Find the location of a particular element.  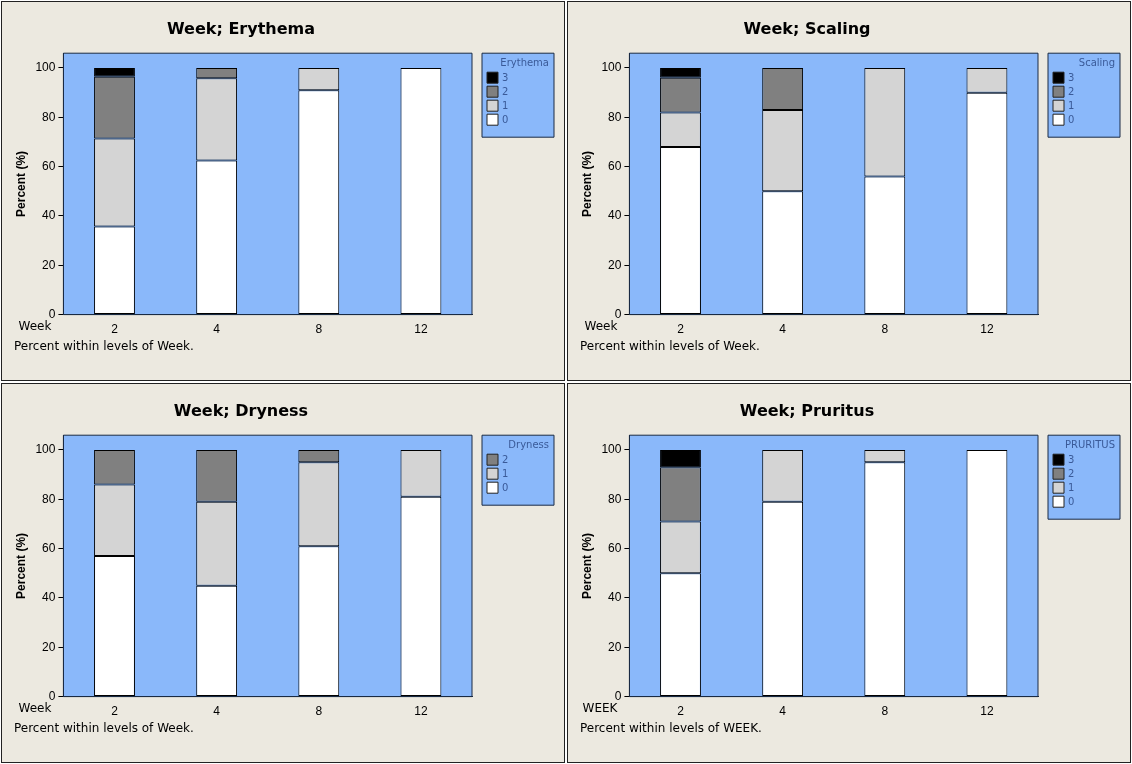

chart-title: Week; Scaling is located at coordinates (807, 28).